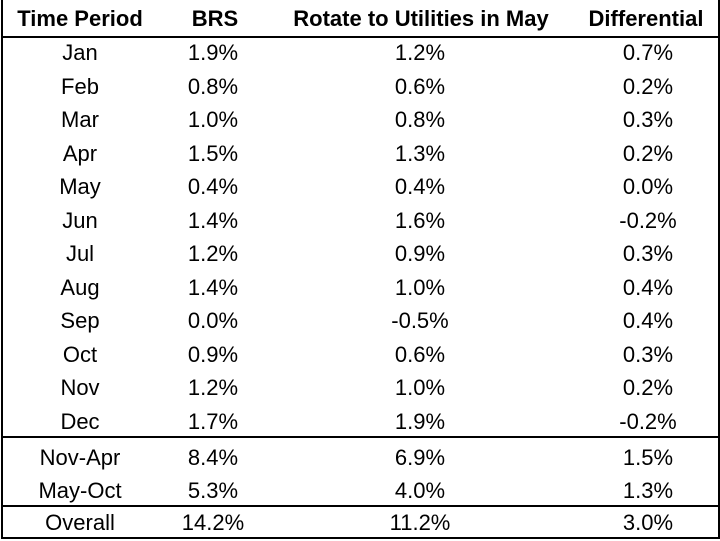  I want to click on table-cell: Jun, so click(80, 220).